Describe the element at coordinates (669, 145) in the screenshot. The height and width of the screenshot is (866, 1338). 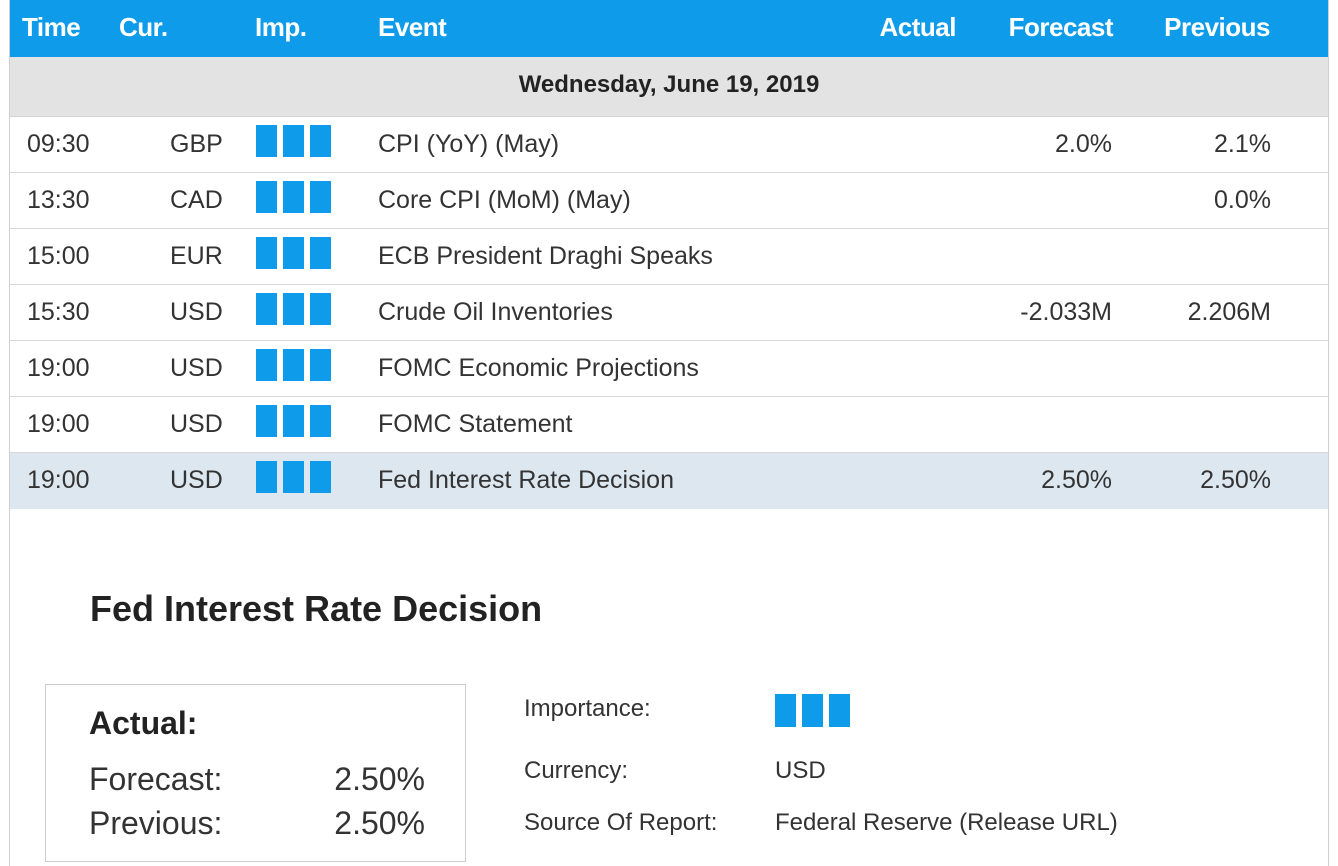
I see `table-row: 09:30 GBP CPI (YoY) (May) 2.0% 2.1%` at that location.